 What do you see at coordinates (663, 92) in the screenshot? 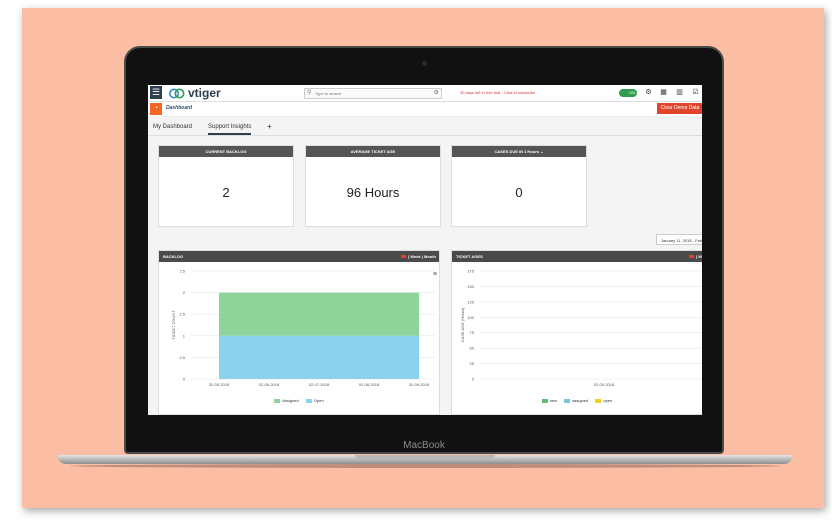
I see `calendar-icon: ▦` at bounding box center [663, 92].